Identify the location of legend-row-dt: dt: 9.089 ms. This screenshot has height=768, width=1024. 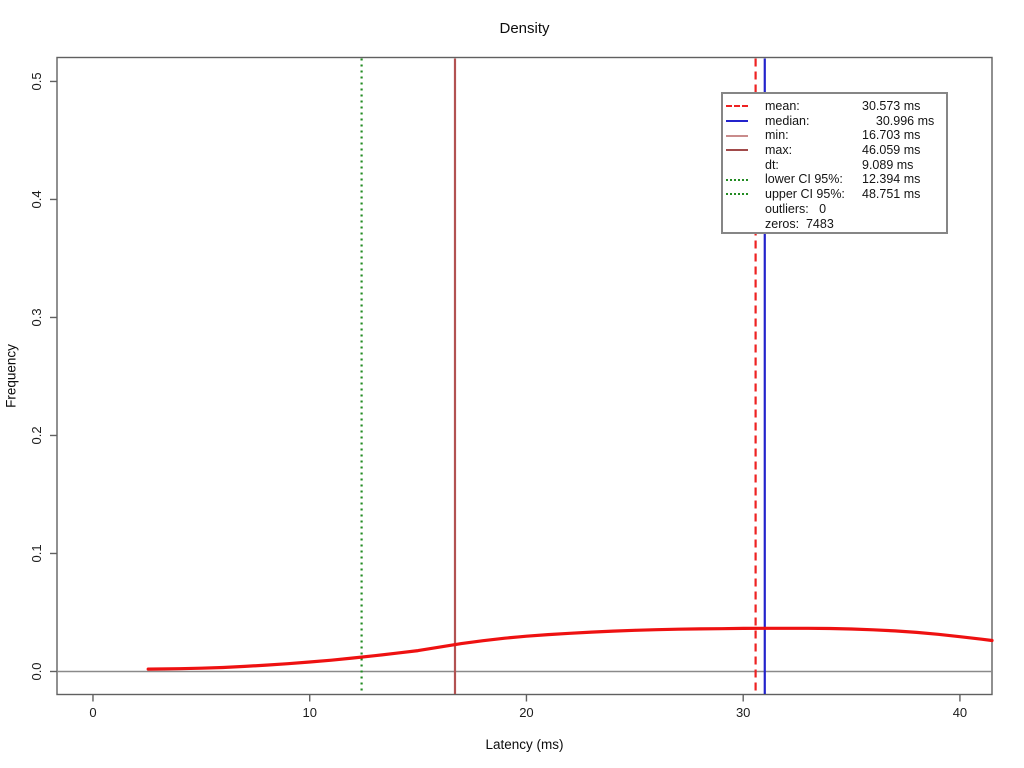
(836, 165).